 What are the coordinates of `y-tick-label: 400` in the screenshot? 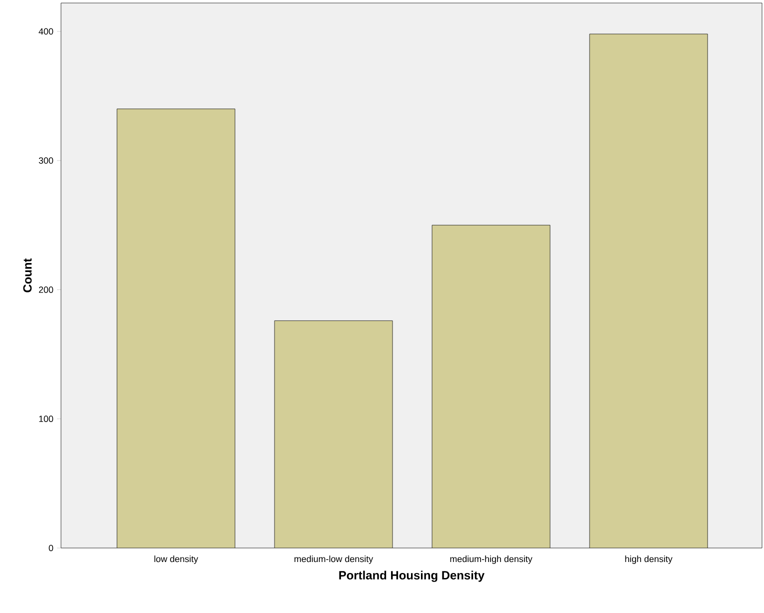 It's located at (46, 31).